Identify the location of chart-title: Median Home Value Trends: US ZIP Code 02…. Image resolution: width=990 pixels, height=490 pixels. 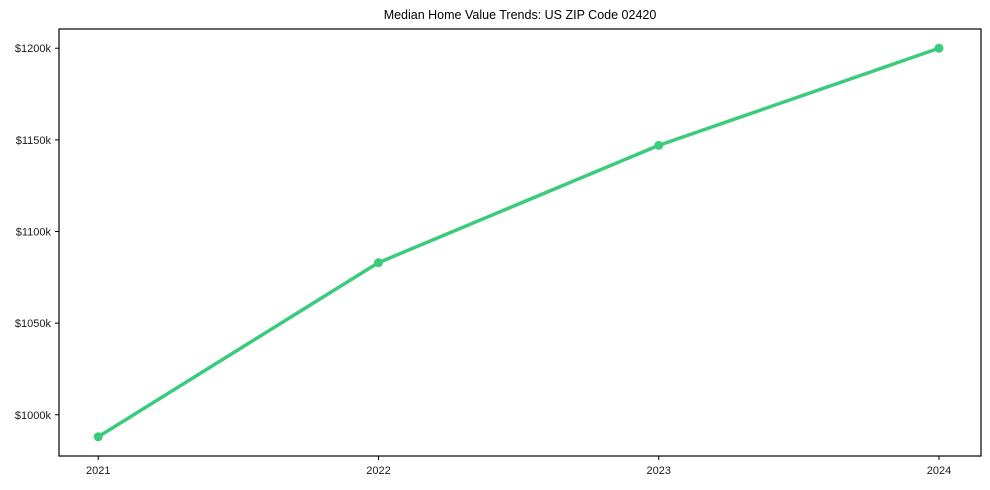
(520, 15).